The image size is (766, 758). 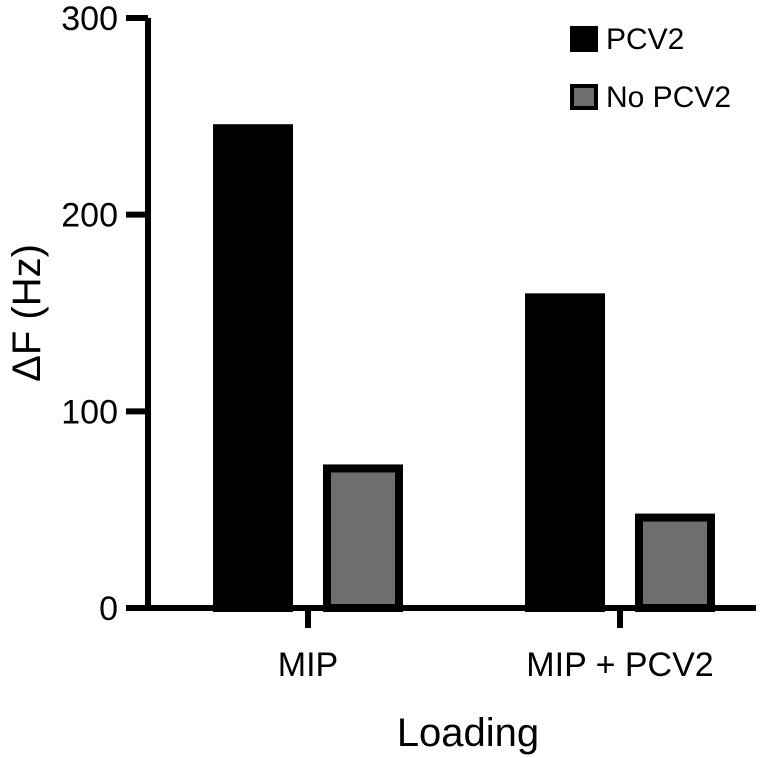 I want to click on y-ticks-group: 0 100 200 300, so click(x=104, y=314).